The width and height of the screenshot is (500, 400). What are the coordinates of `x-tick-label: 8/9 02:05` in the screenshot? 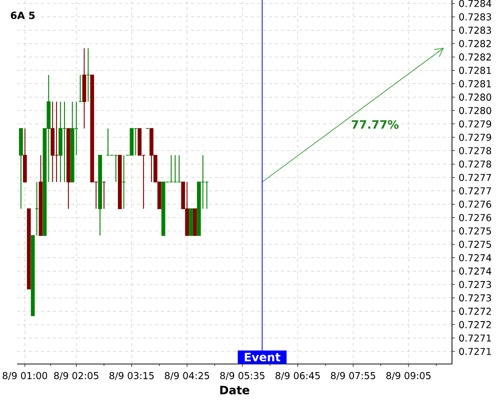 It's located at (76, 376).